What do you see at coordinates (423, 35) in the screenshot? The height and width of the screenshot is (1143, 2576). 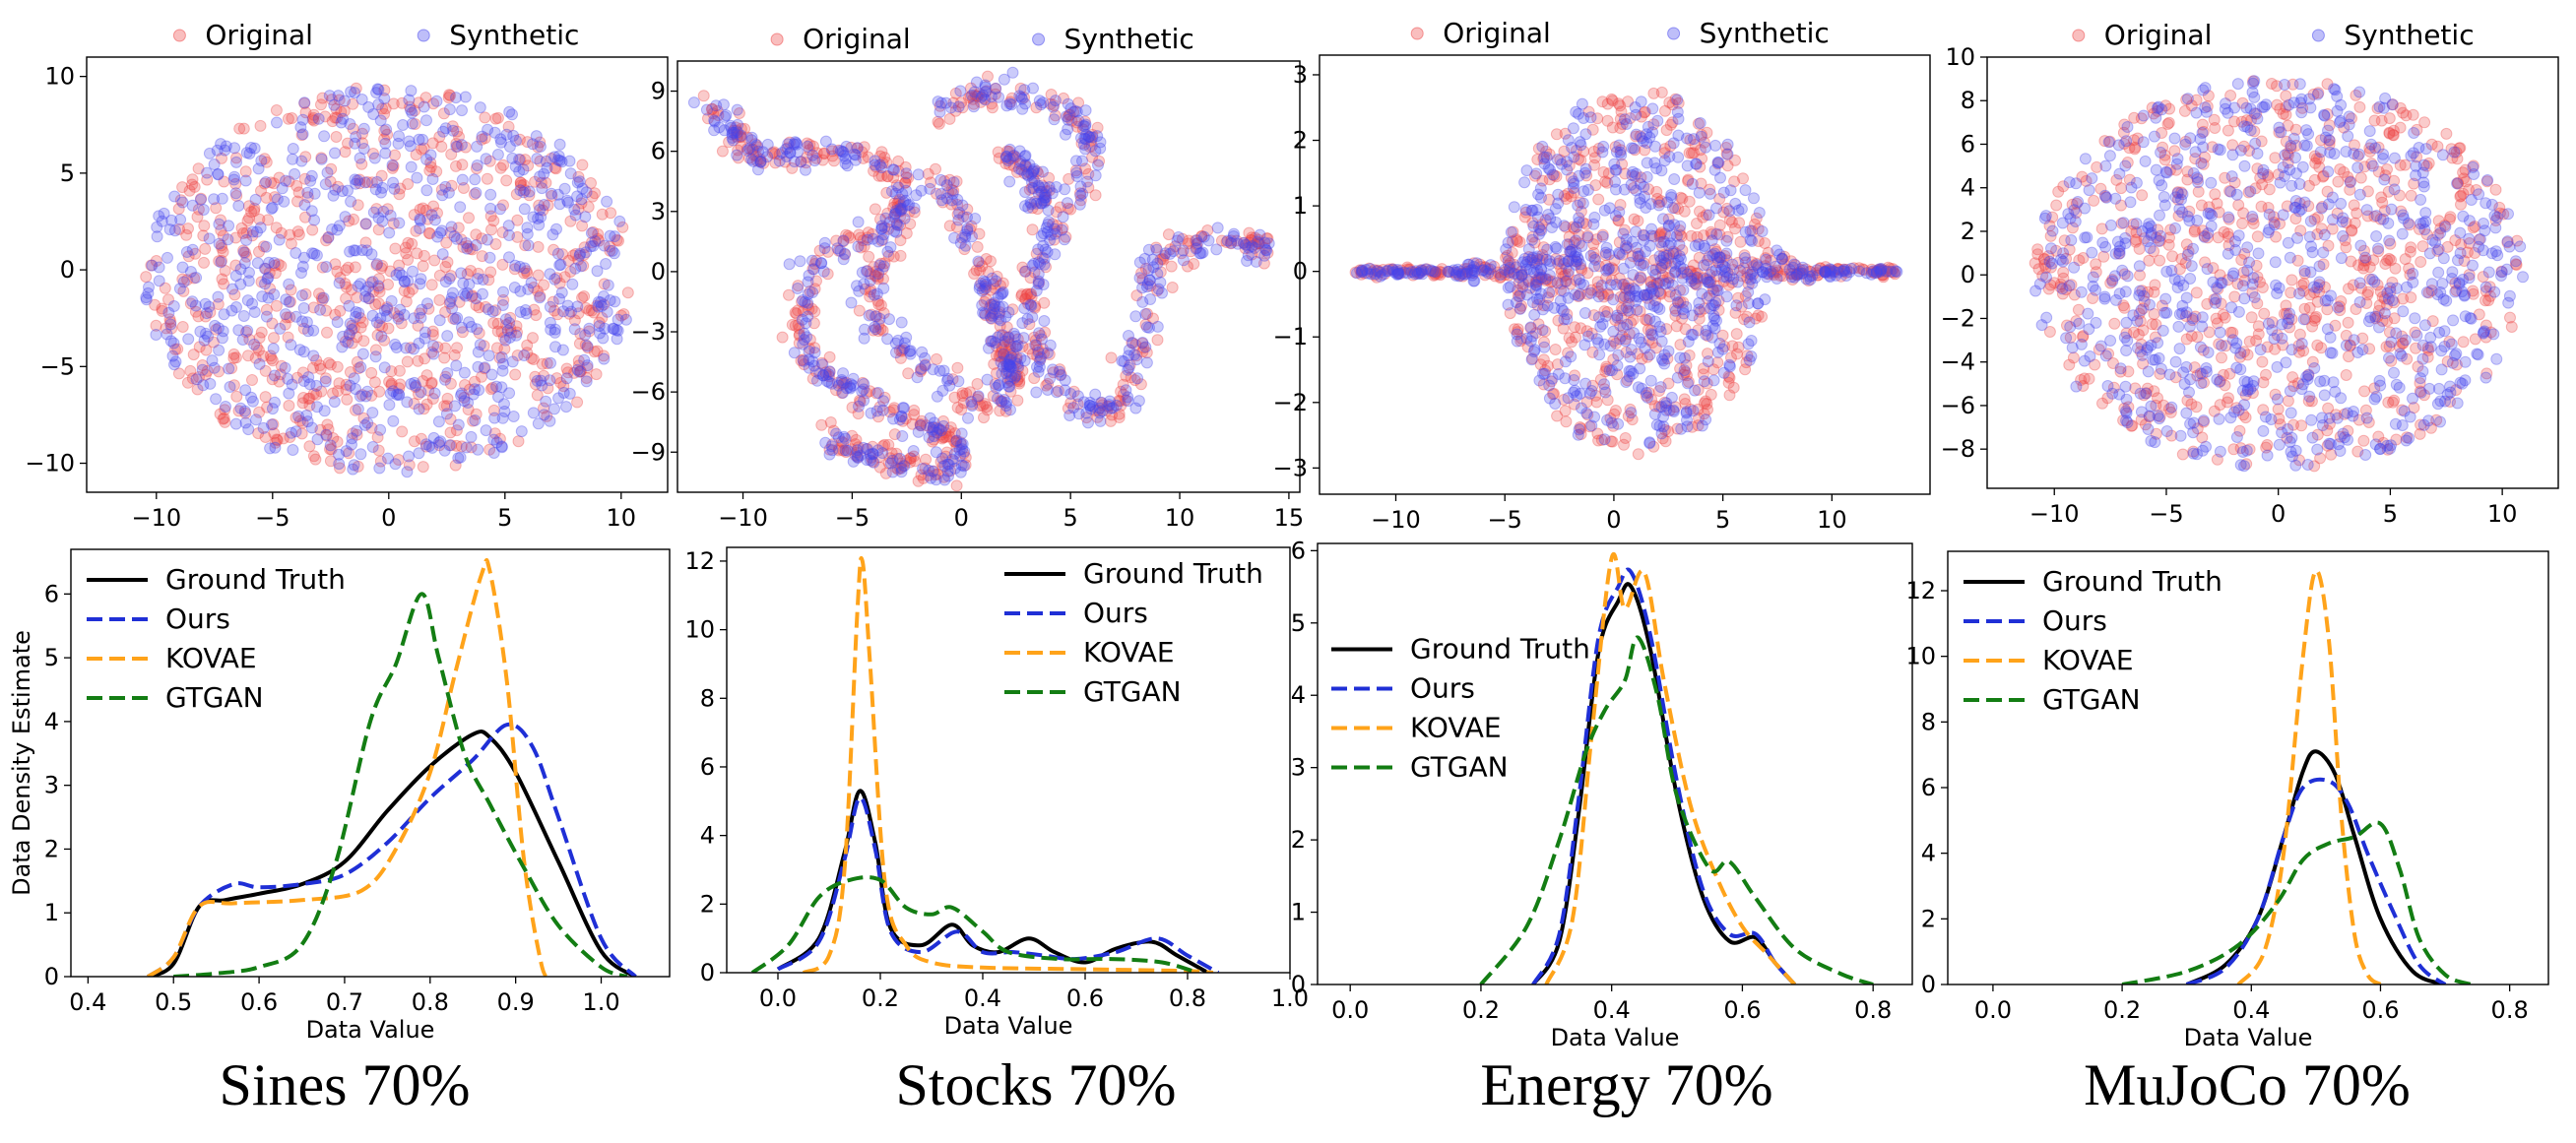 I see `legend-marker-synthetic` at bounding box center [423, 35].